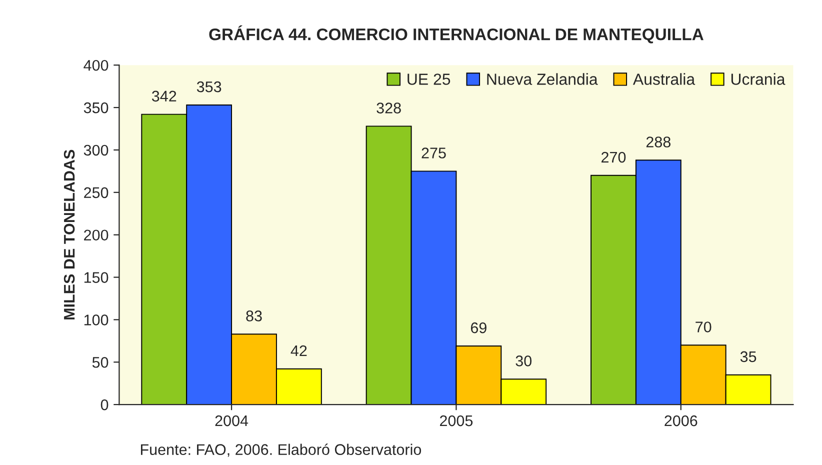  Describe the element at coordinates (298, 350) in the screenshot. I see `data-label: 42` at that location.